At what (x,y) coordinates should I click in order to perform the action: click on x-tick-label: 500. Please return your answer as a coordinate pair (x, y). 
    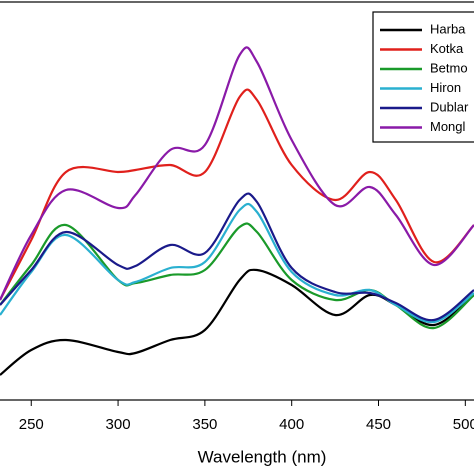
    Looking at the image, I should click on (463, 424).